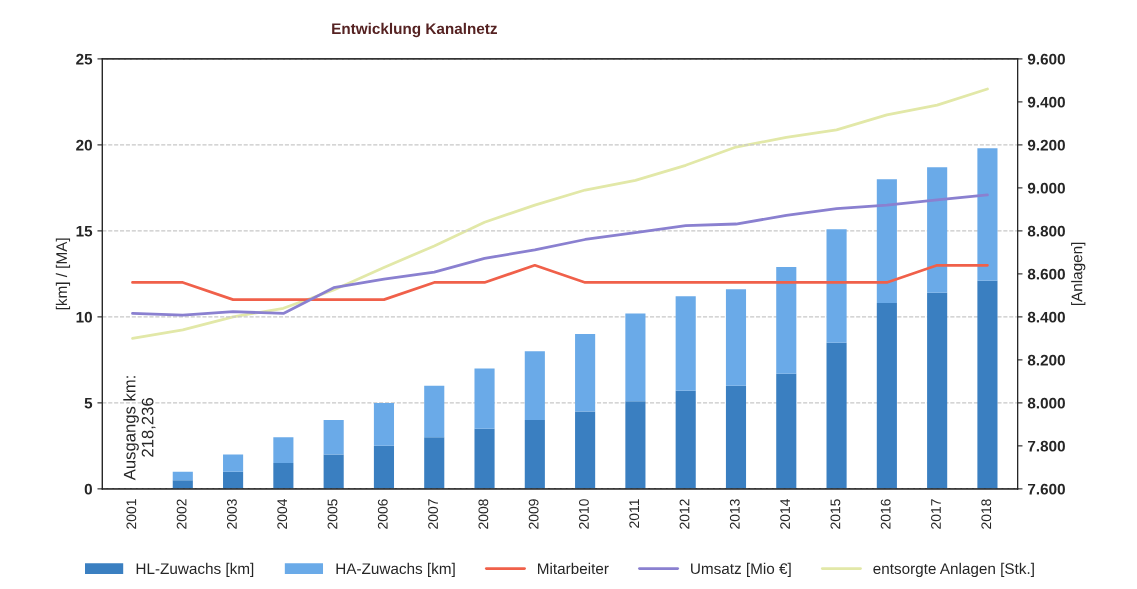 The height and width of the screenshot is (589, 1137). Describe the element at coordinates (1046, 274) in the screenshot. I see `y2-tick-label: 8.600` at that location.